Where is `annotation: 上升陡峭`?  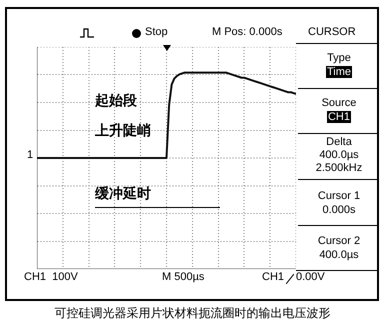
annotation: 上升陡峭 is located at coordinates (123, 131).